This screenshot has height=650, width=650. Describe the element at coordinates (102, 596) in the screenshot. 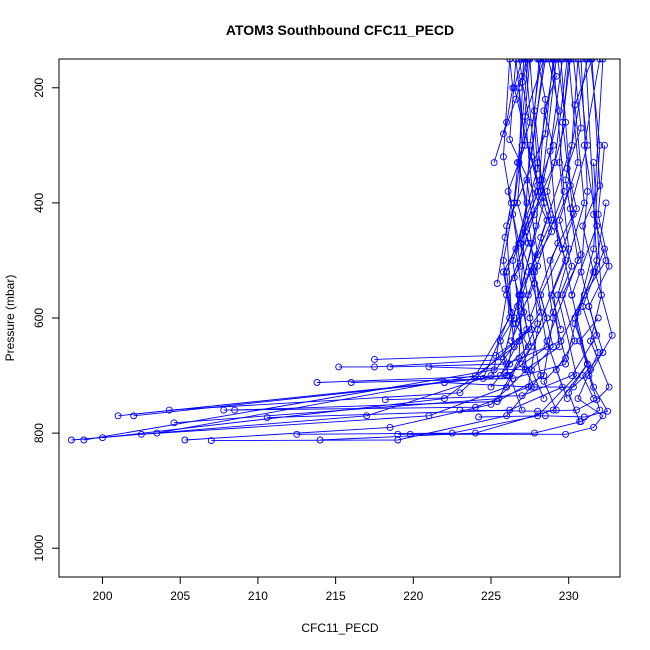

I see `x-tick-label: 200` at that location.